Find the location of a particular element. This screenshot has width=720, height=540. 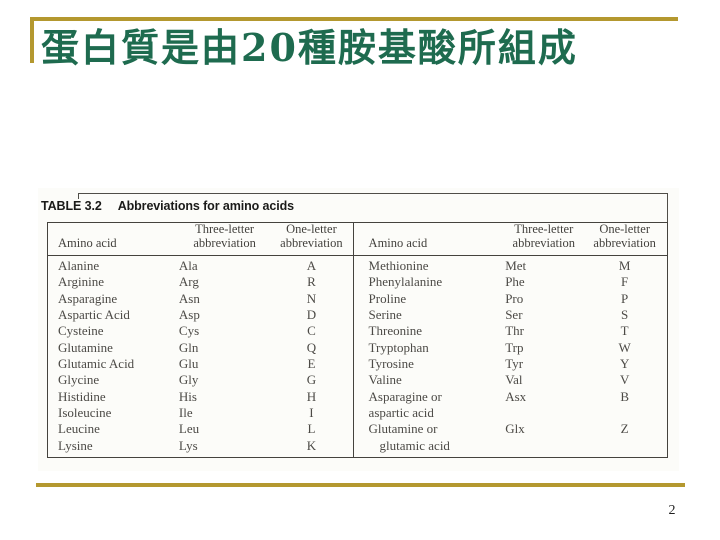

amino-acid-name: Asparagine is located at coordinates (88, 298).